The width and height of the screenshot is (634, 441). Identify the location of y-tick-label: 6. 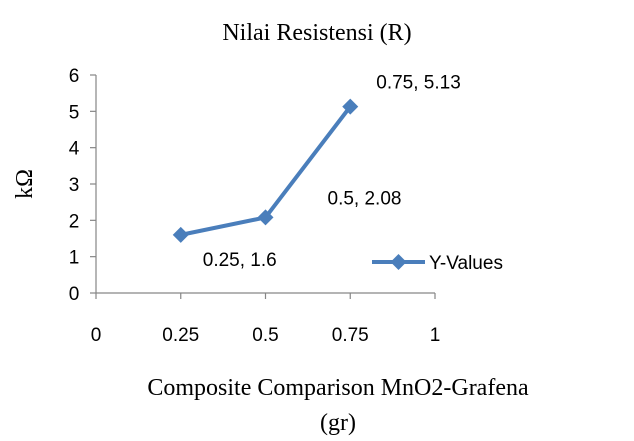
(74, 76).